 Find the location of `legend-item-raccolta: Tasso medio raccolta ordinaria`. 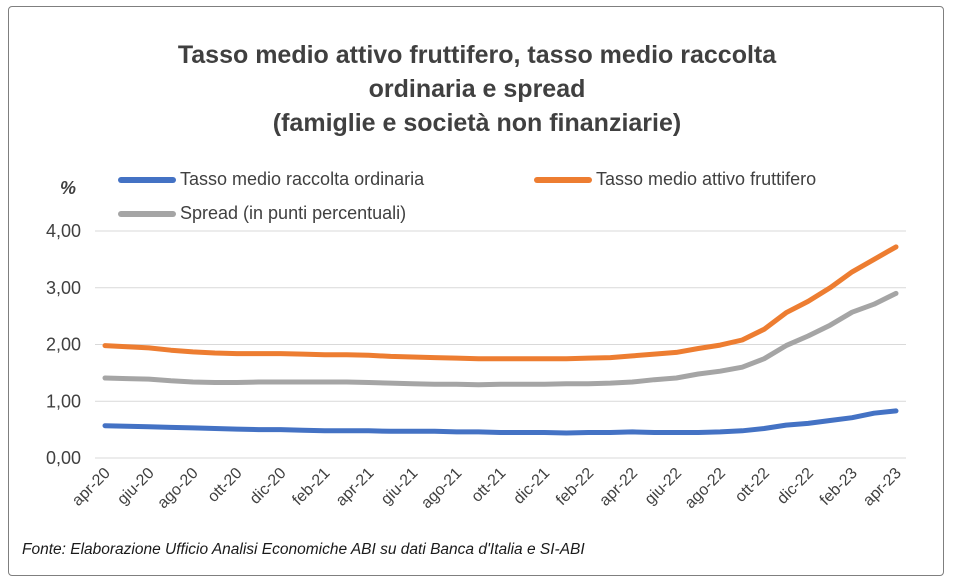

legend-item-raccolta: Tasso medio raccolta ordinaria is located at coordinates (271, 179).